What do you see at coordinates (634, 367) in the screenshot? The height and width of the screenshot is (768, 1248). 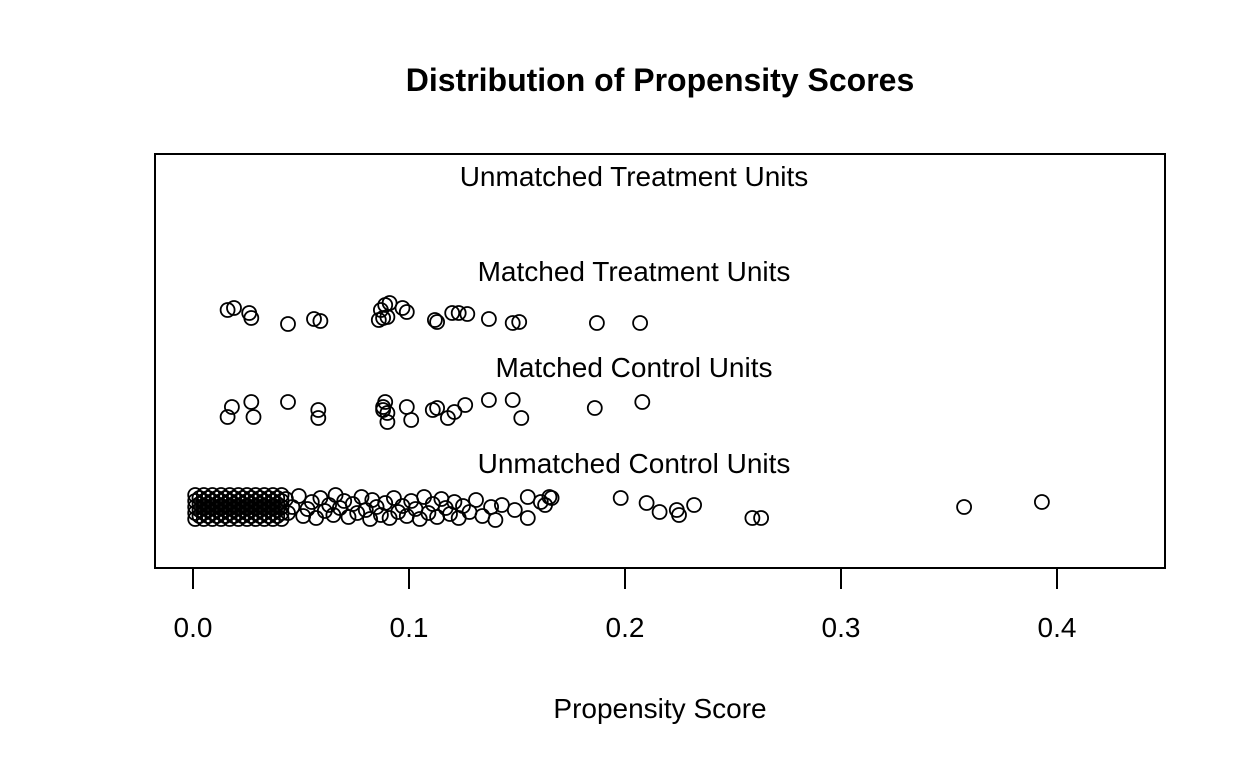 I see `group-label-matched-control: Matched Control Units` at bounding box center [634, 367].